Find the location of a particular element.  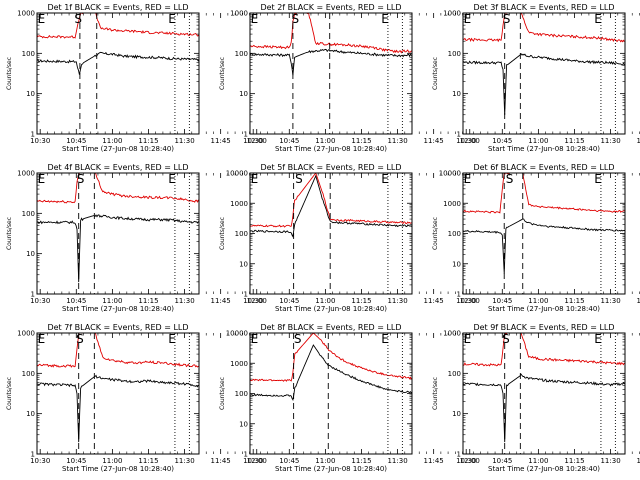

chart-title: Det 8f BLACK = Events, RED = LLD is located at coordinates (330, 327).